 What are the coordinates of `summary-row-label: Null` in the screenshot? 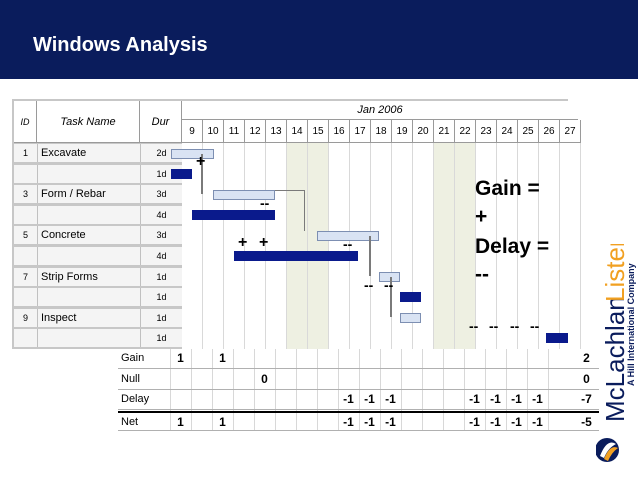 It's located at (130, 378).